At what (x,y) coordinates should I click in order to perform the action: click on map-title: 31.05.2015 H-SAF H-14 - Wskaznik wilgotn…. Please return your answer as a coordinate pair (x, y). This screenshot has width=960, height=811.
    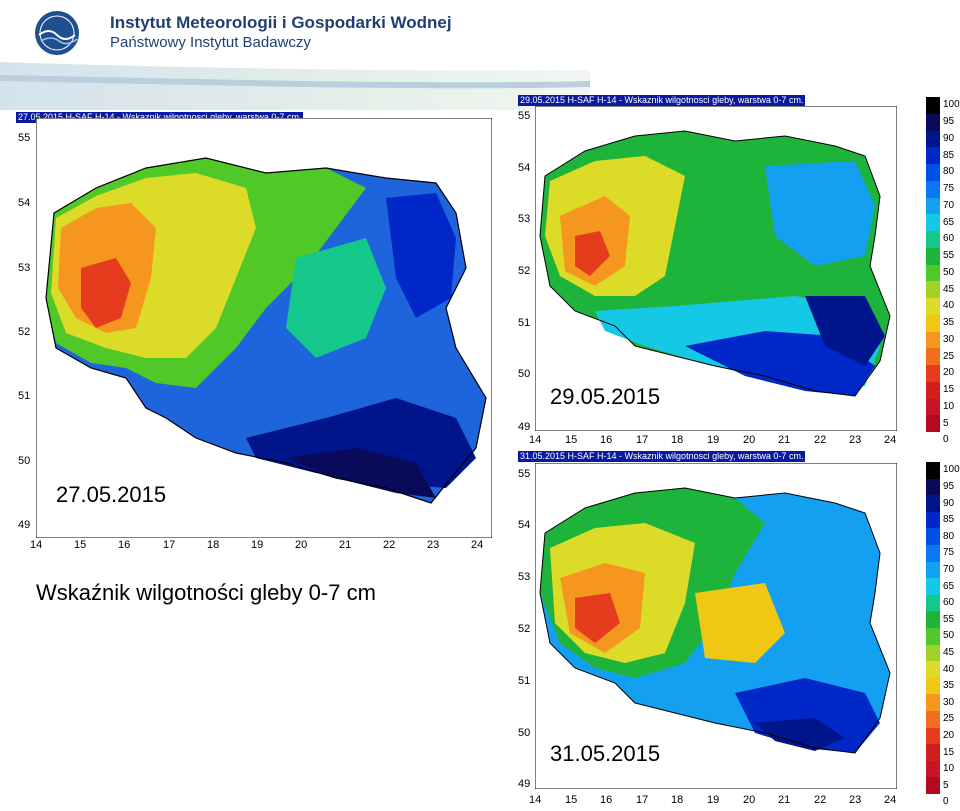
    Looking at the image, I should click on (662, 456).